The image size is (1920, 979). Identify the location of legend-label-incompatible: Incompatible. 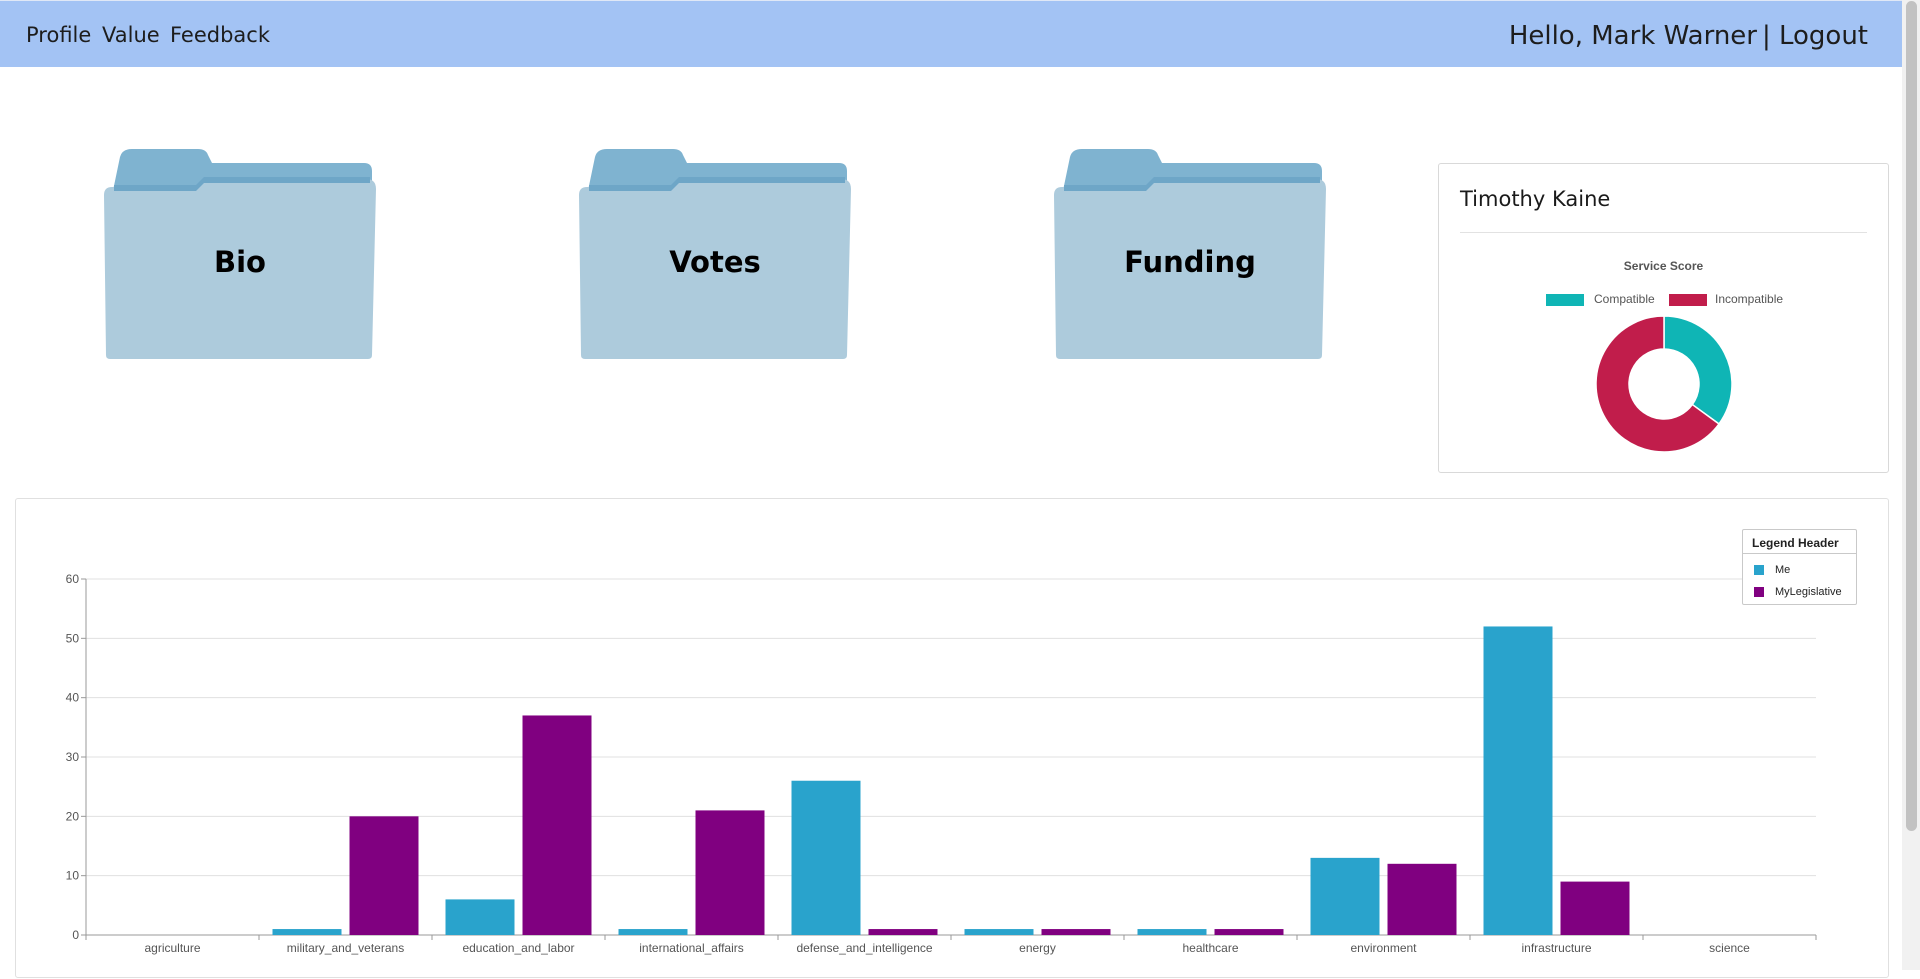
(1749, 299).